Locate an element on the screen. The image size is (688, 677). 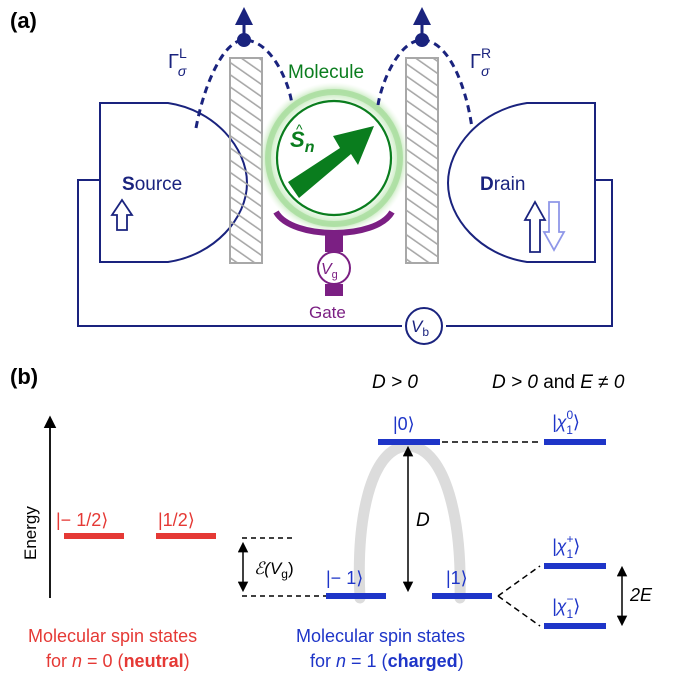
energy-axis-label: Energy is located at coordinates (30, 533).